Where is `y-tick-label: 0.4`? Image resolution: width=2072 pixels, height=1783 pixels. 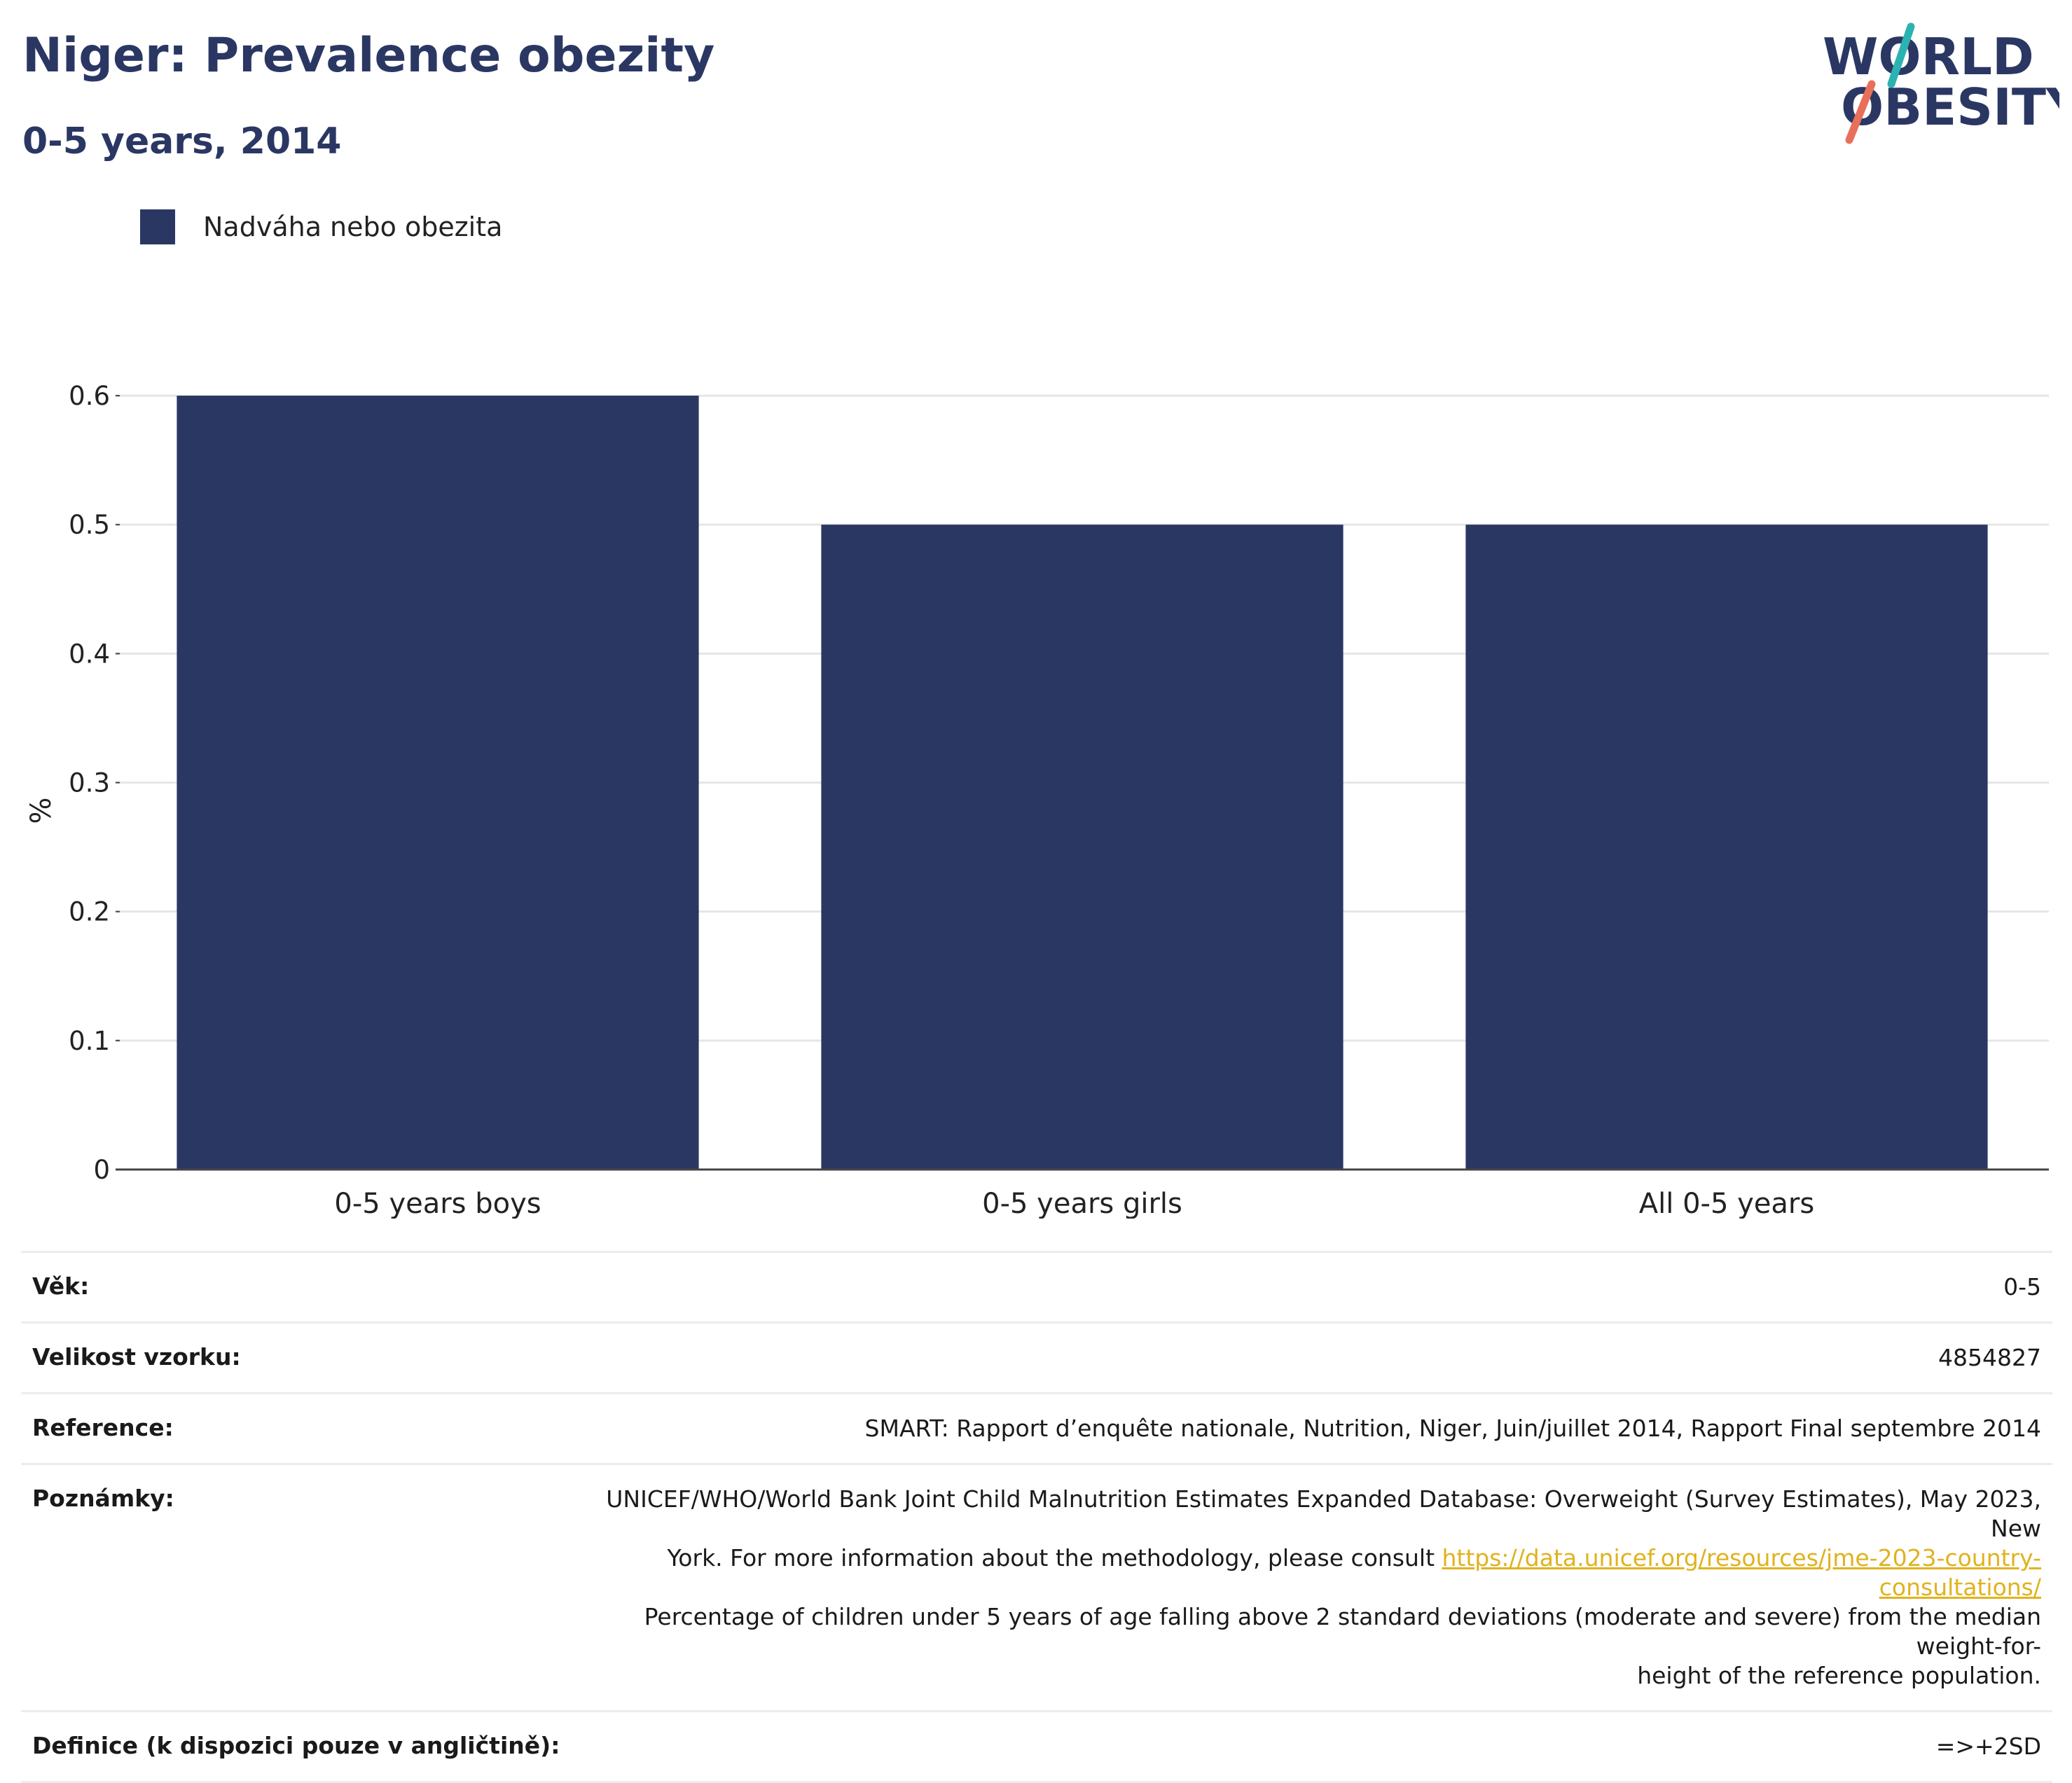 y-tick-label: 0.4 is located at coordinates (90, 654).